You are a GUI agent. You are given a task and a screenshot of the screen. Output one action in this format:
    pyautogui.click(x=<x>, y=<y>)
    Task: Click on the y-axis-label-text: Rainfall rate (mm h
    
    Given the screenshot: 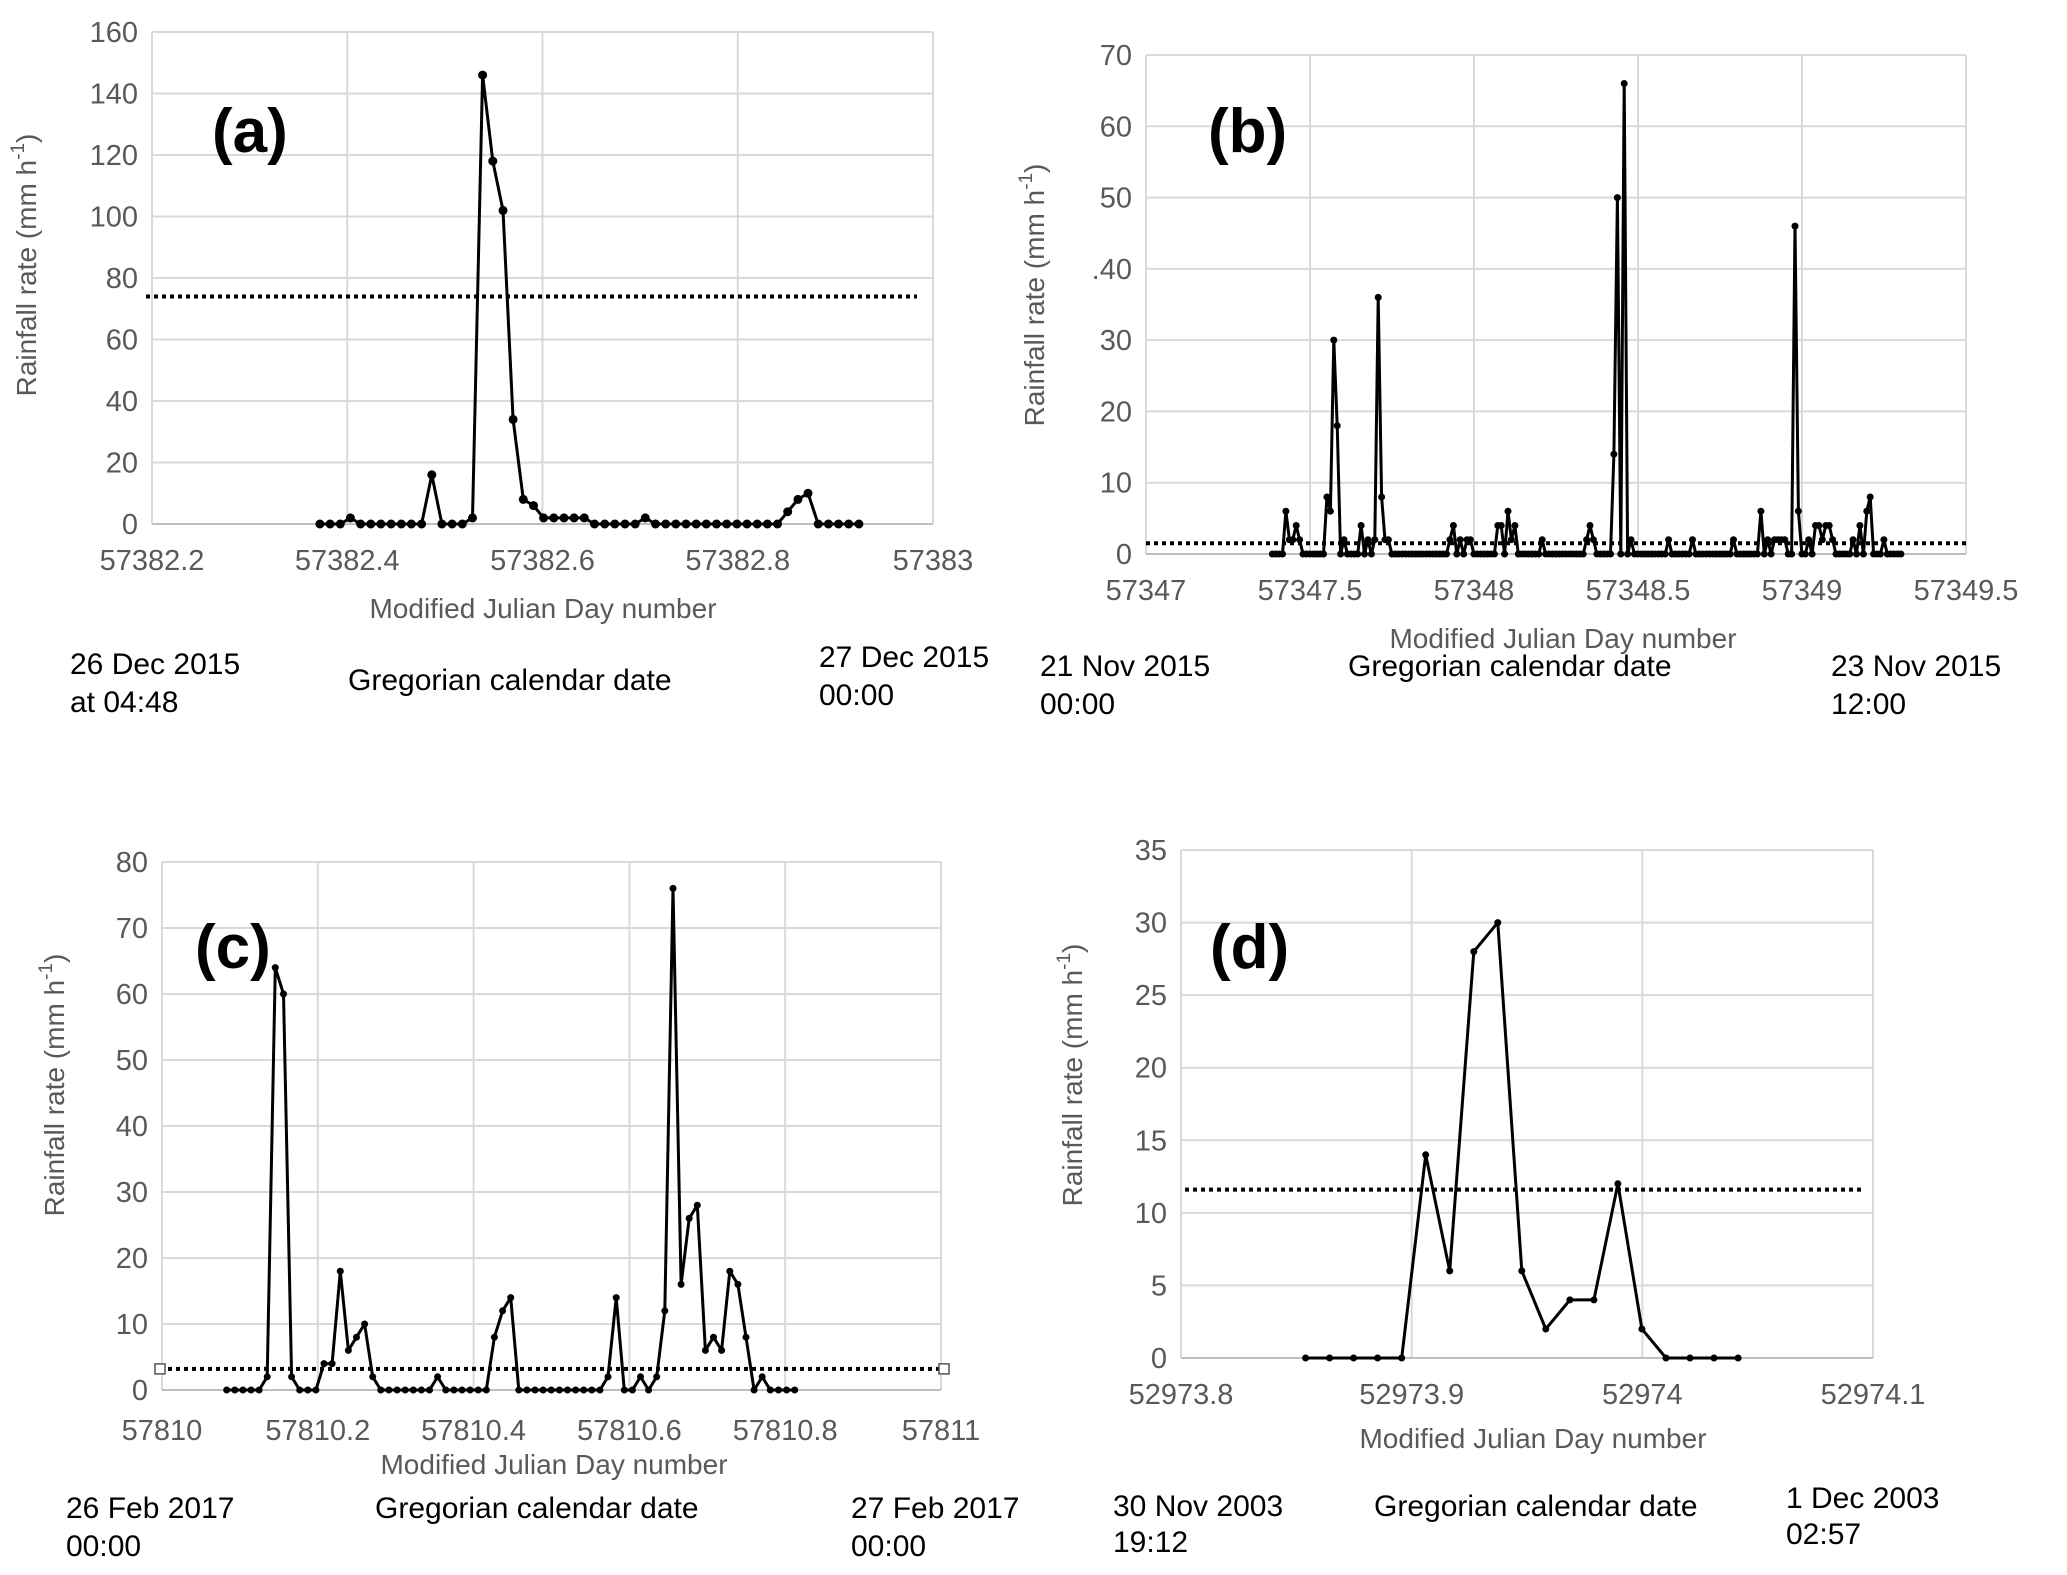 What is the action you would take?
    pyautogui.click(x=54, y=1098)
    